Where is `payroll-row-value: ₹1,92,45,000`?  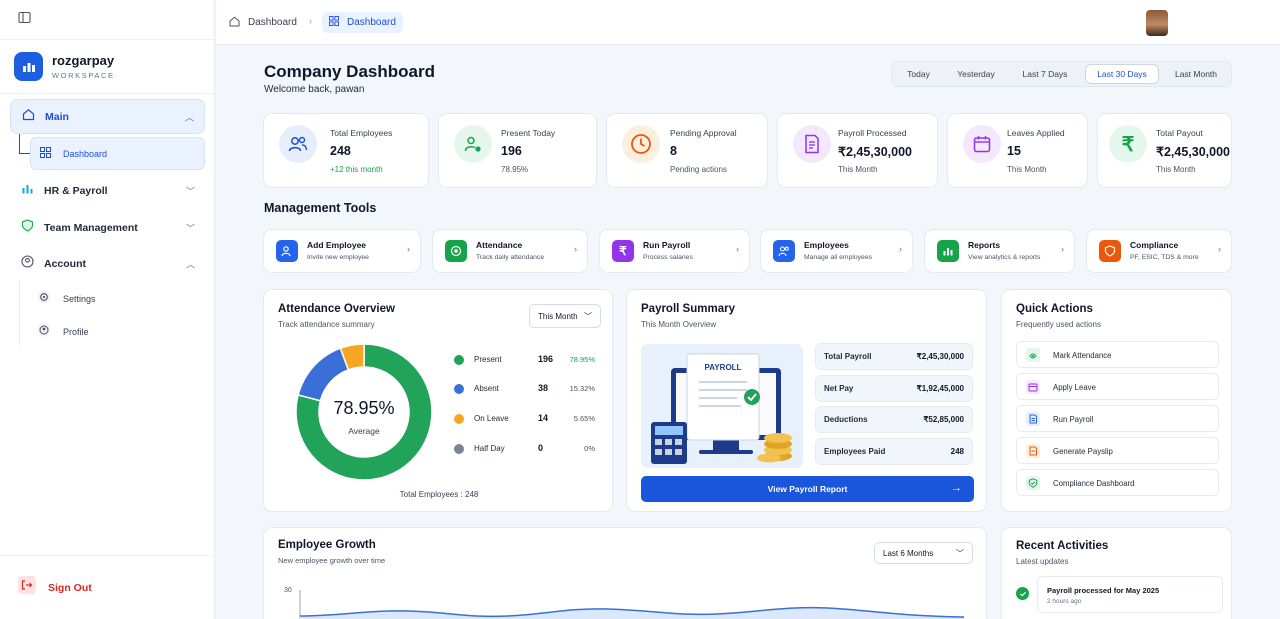 payroll-row-value: ₹1,92,45,000 is located at coordinates (940, 388).